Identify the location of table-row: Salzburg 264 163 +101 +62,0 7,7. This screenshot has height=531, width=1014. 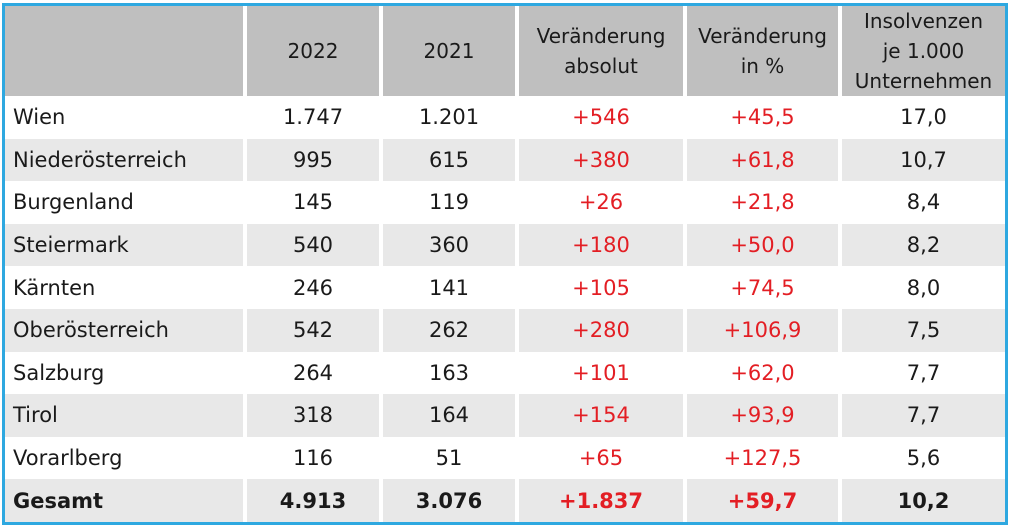
(505, 373).